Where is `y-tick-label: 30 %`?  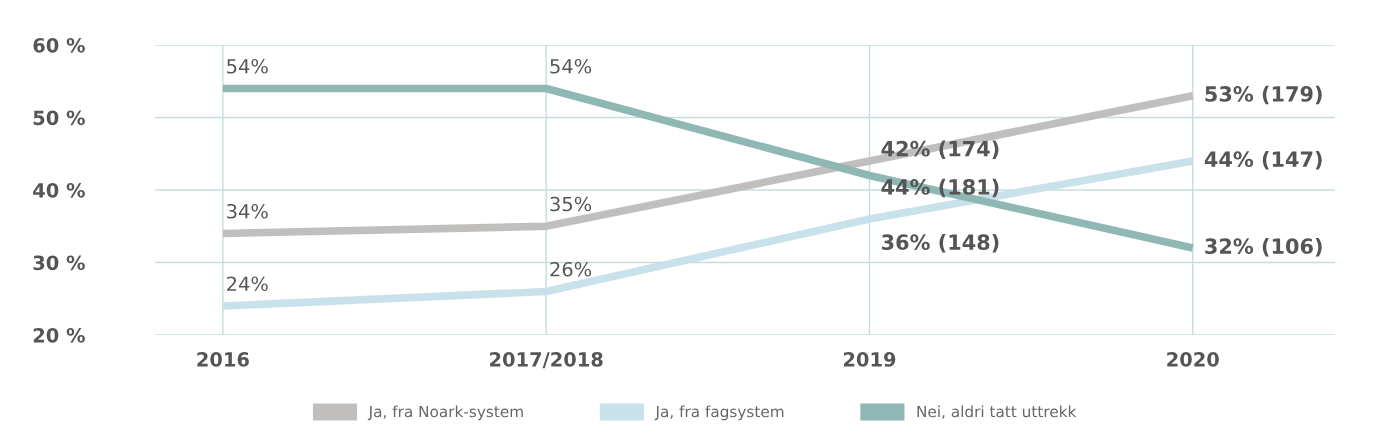 y-tick-label: 30 % is located at coordinates (59, 263).